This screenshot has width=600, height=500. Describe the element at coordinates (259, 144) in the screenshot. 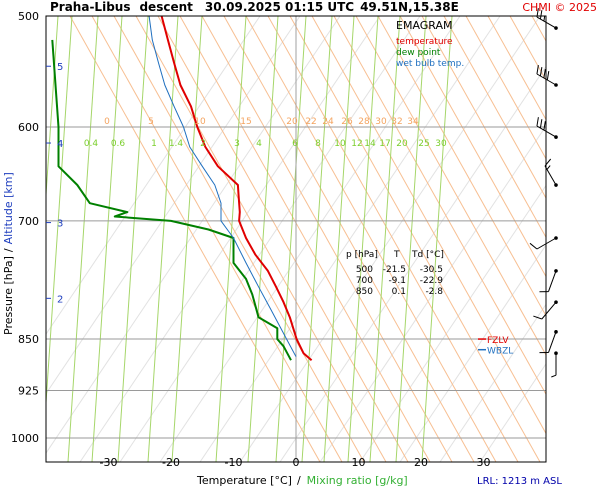

I see `mixing-ratio-label: 4` at that location.